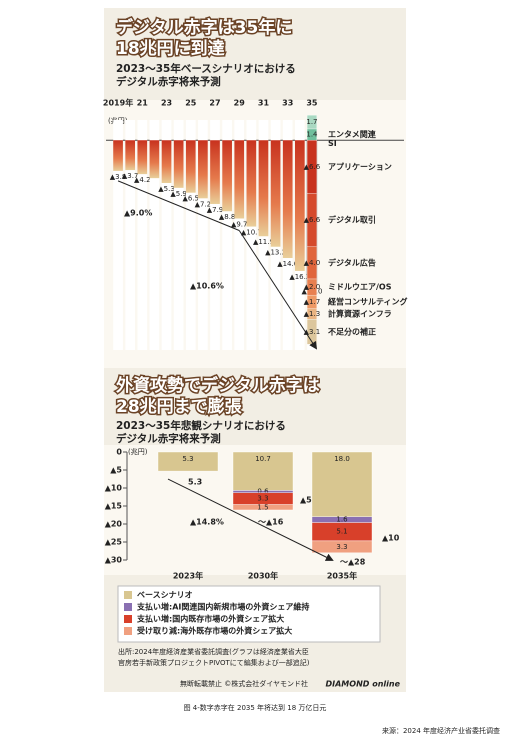  I want to click on data-label: 18.0, so click(342, 459).